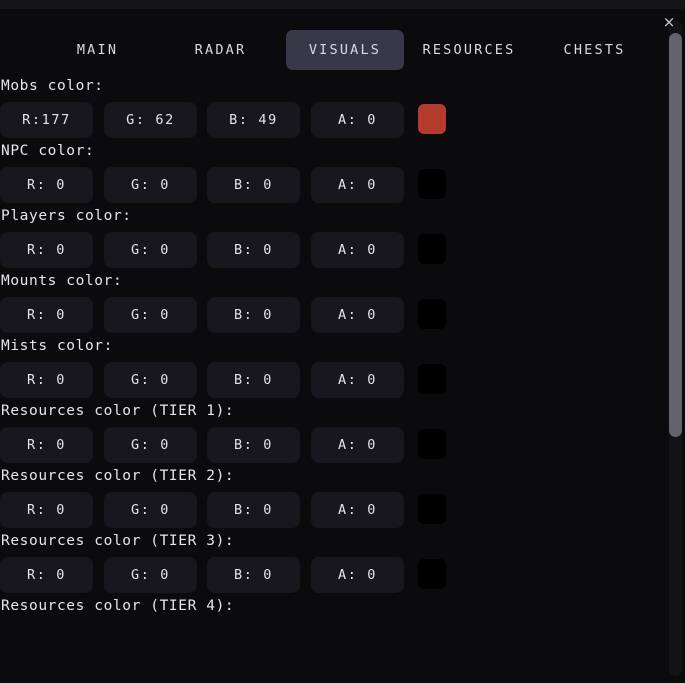 Image resolution: width=685 pixels, height=683 pixels. Describe the element at coordinates (66, 216) in the screenshot. I see `color-setting-label: Players color:` at that location.